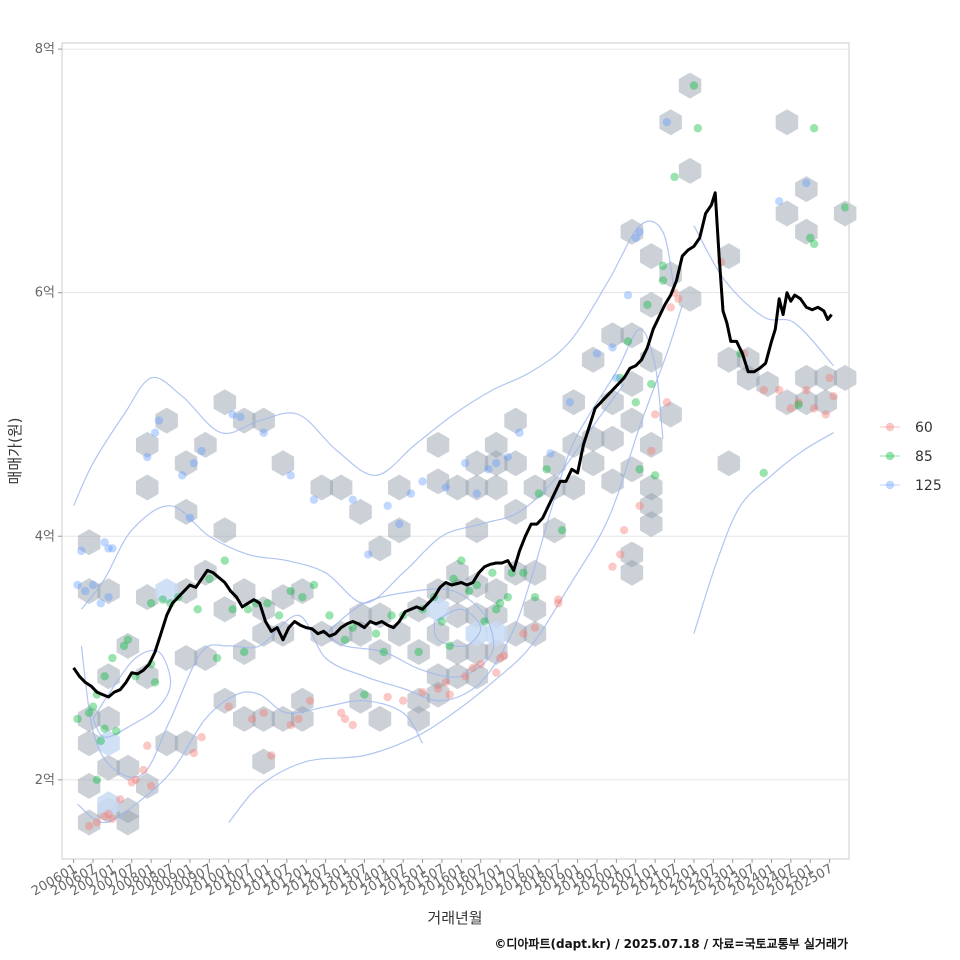 This screenshot has height=960, width=960. I want to click on hexbin-dense, so click(166, 591).